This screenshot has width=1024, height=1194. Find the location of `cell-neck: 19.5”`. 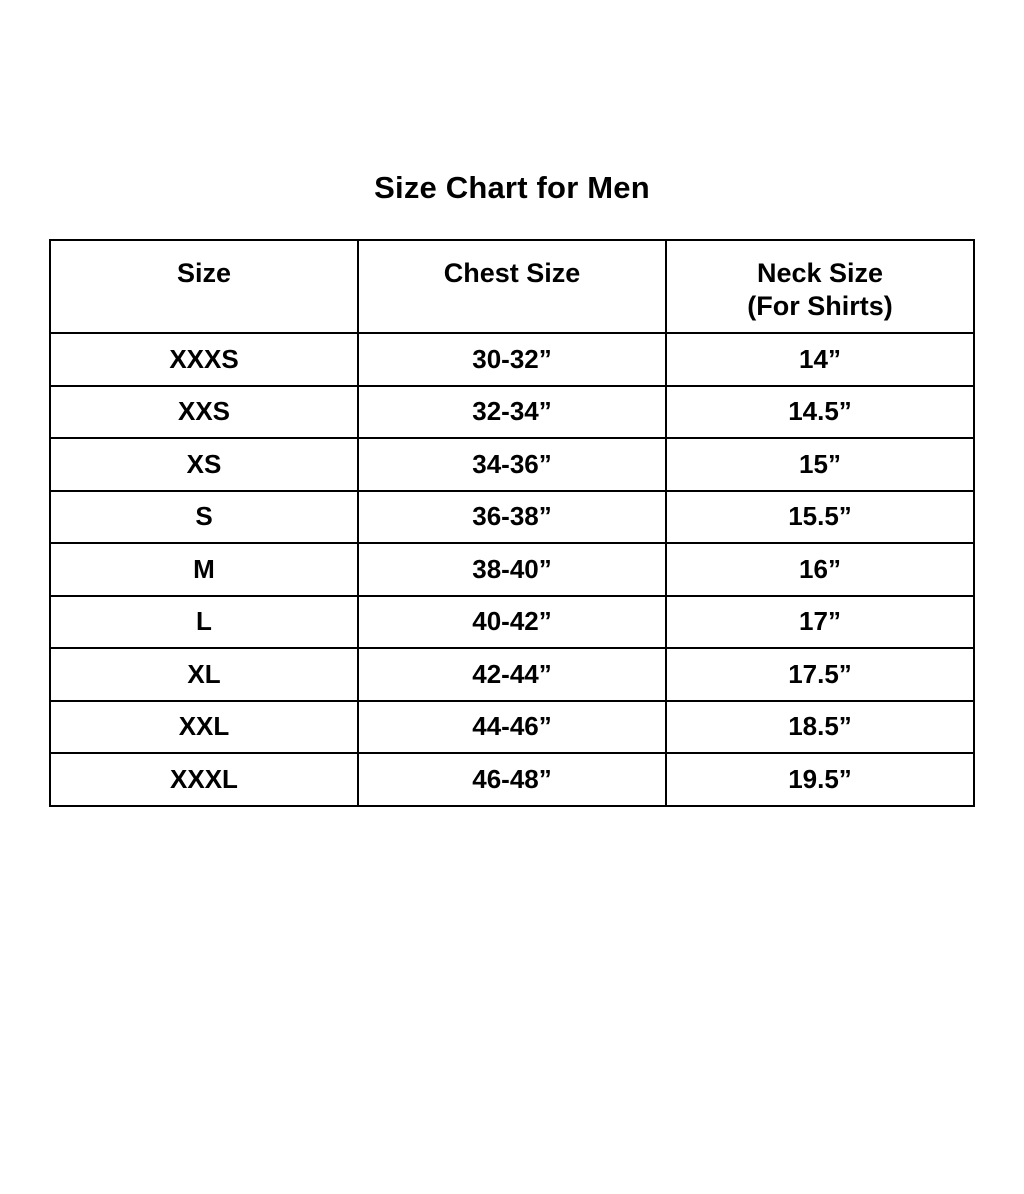

cell-neck: 19.5” is located at coordinates (820, 779).